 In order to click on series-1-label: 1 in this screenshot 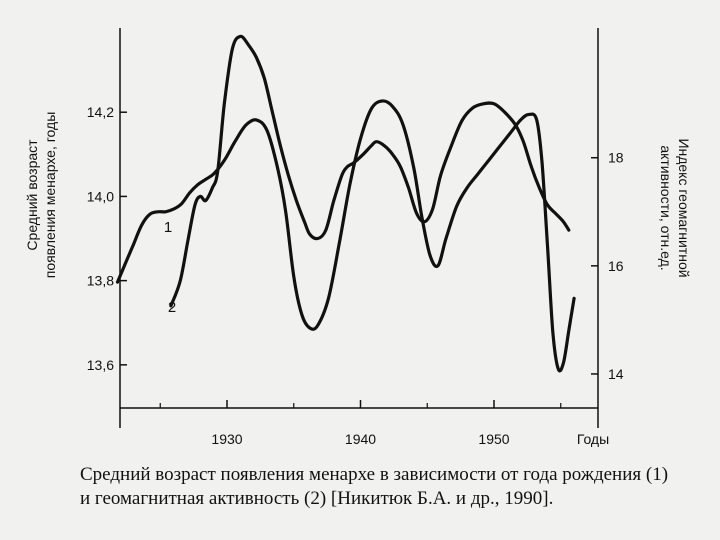, I will do `click(168, 227)`.